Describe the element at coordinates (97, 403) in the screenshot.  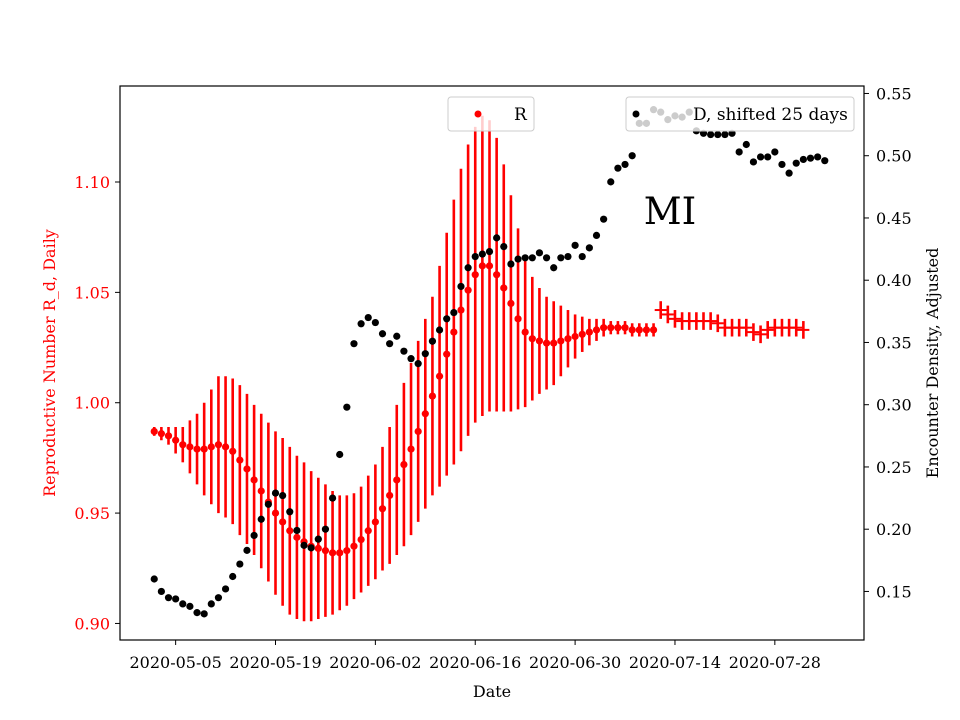
I see `left-y-axis: 0.90 0.95 1.00 1.05 1.10` at that location.